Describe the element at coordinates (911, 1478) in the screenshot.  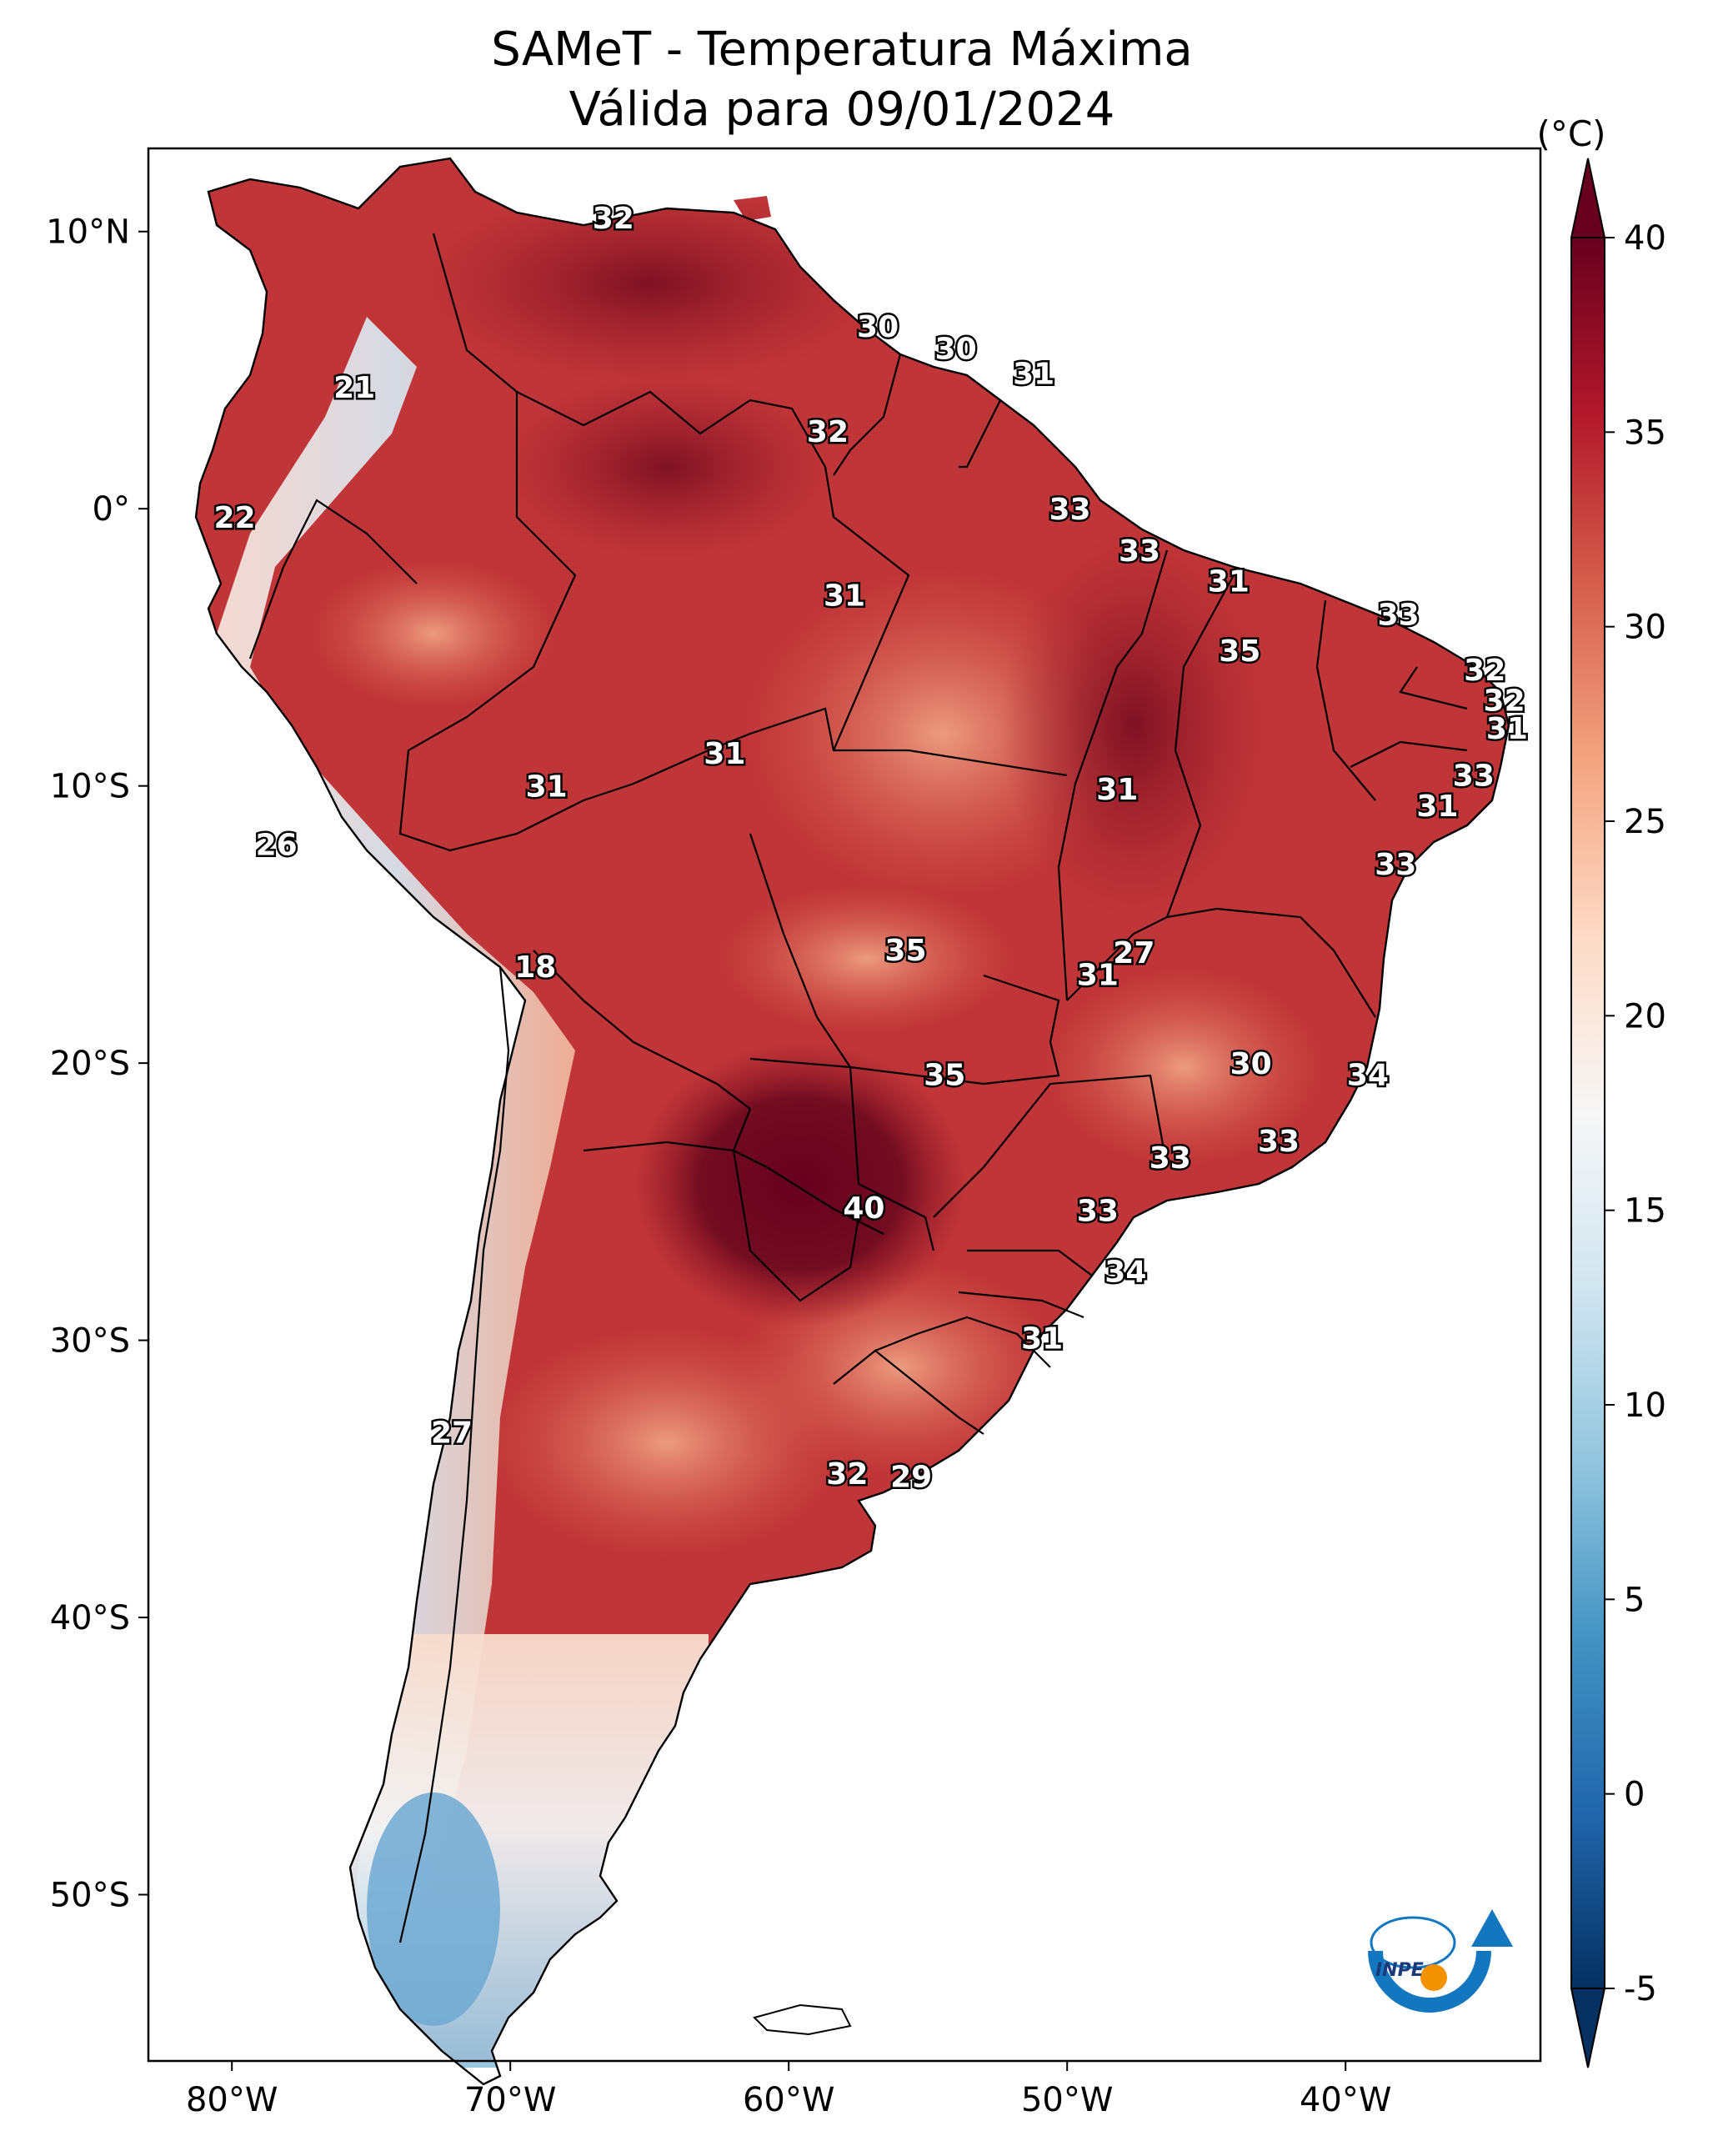
I see `isotherm-label: 29` at that location.